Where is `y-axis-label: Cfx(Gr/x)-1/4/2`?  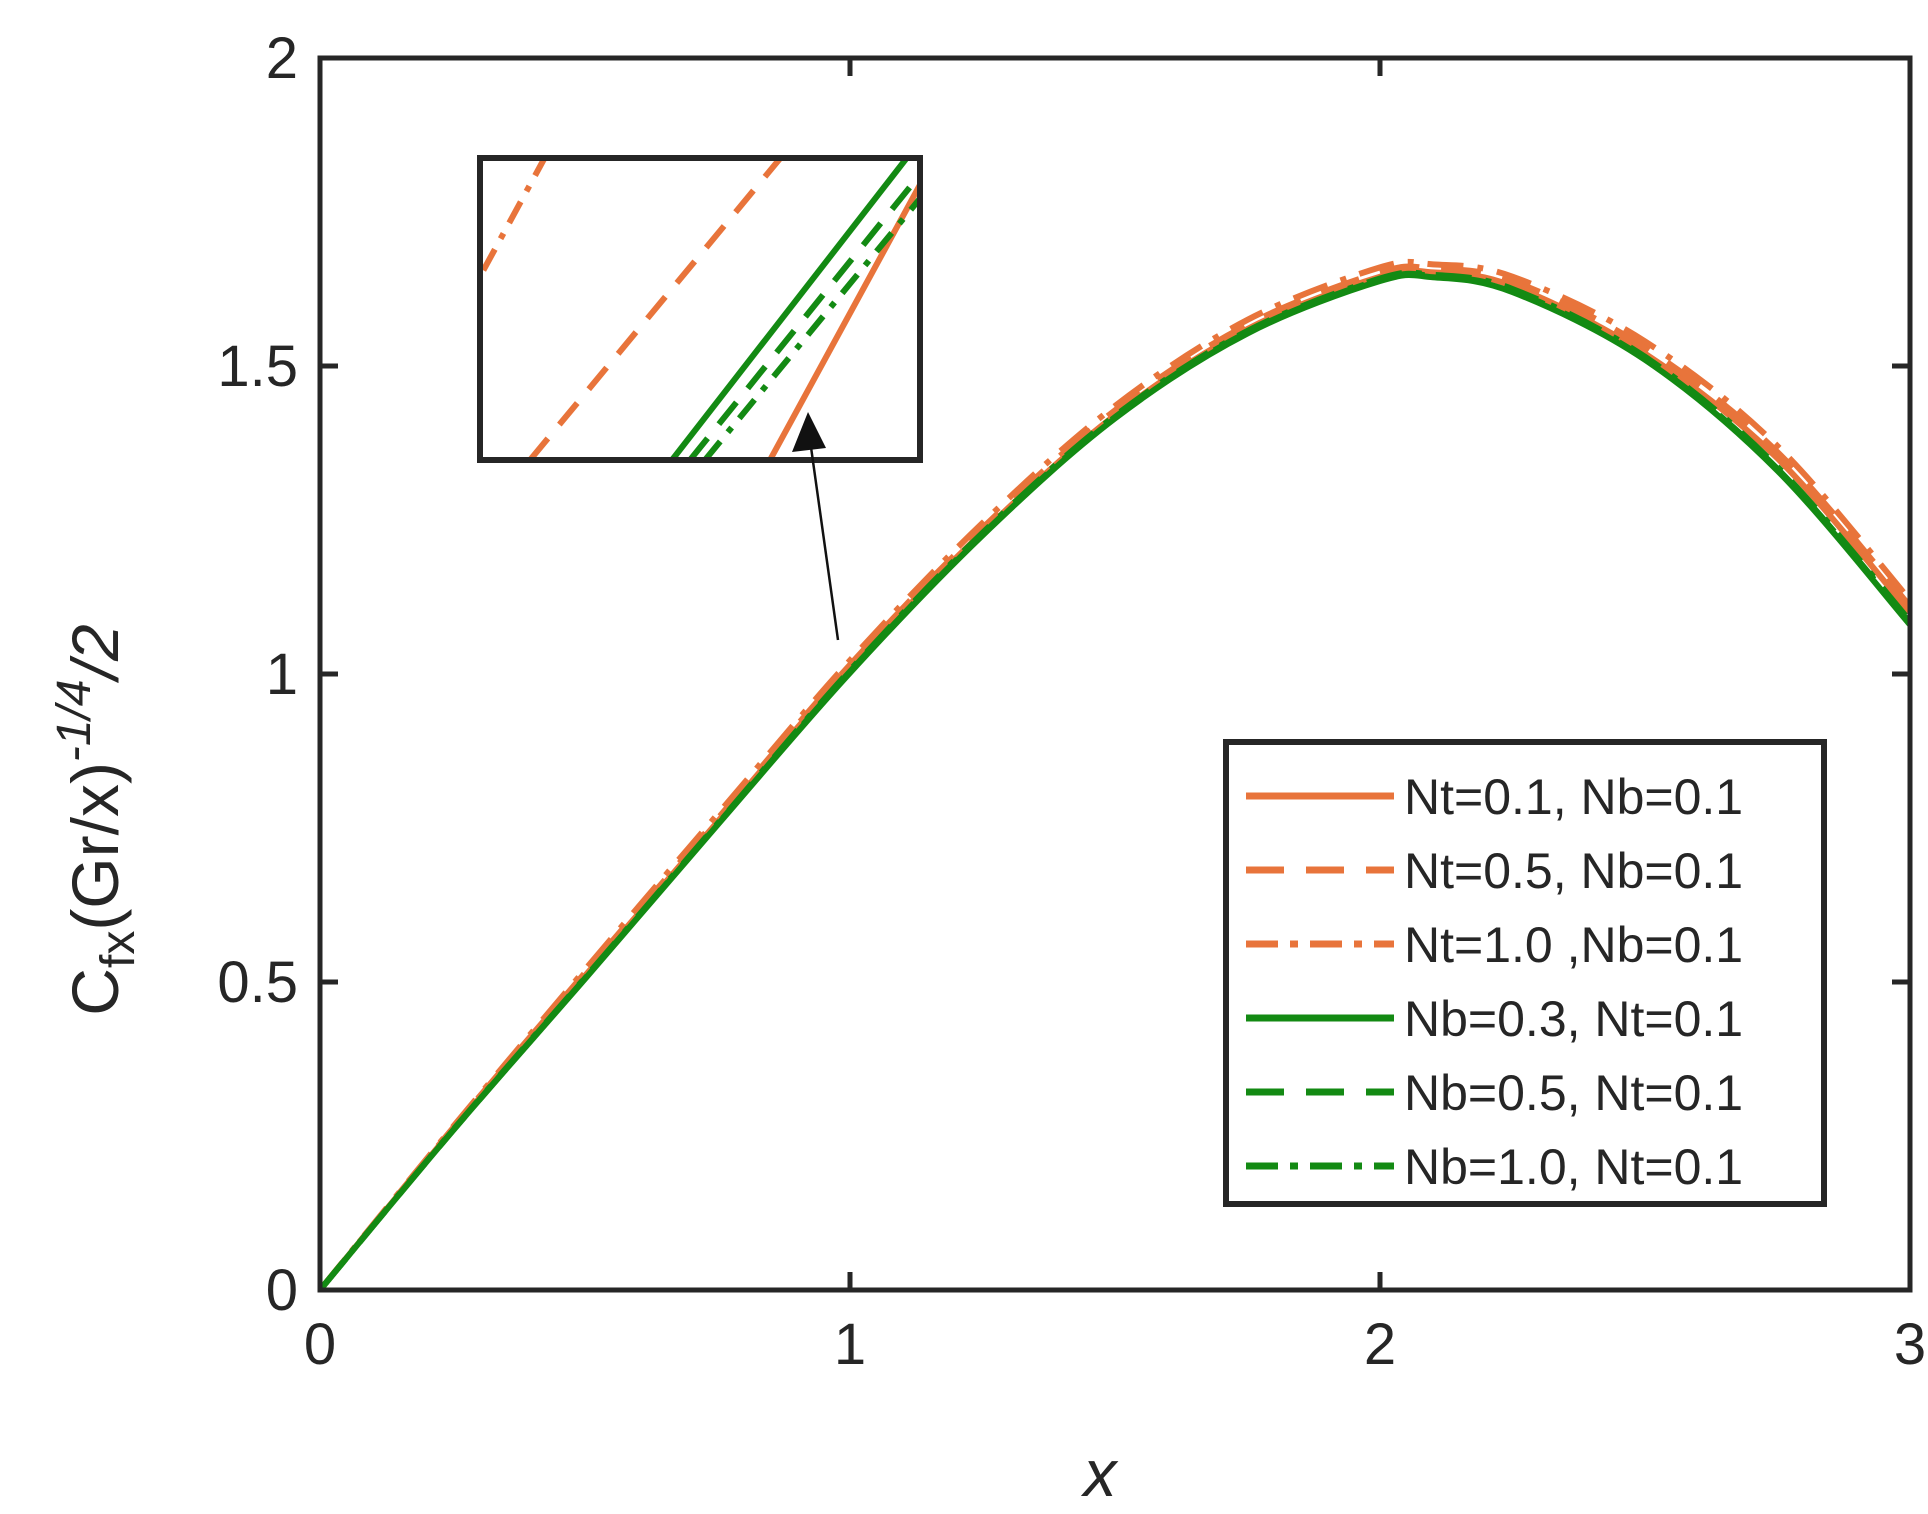 y-axis-label: Cfx(Gr/x)-1/4/2 is located at coordinates (96, 819).